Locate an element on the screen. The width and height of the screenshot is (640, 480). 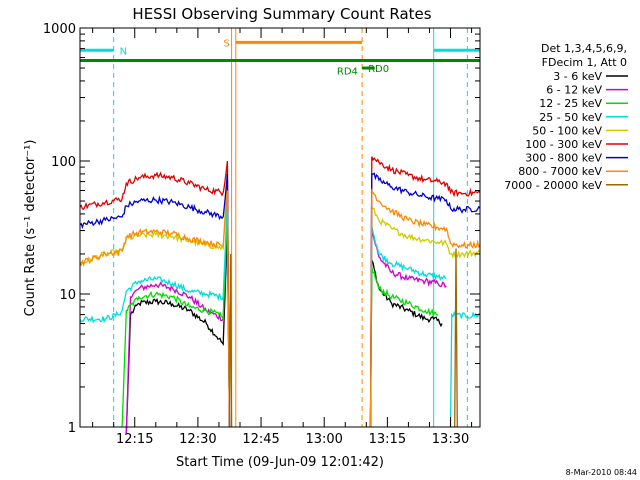
y-tick-label: 10 is located at coordinates (67, 295).